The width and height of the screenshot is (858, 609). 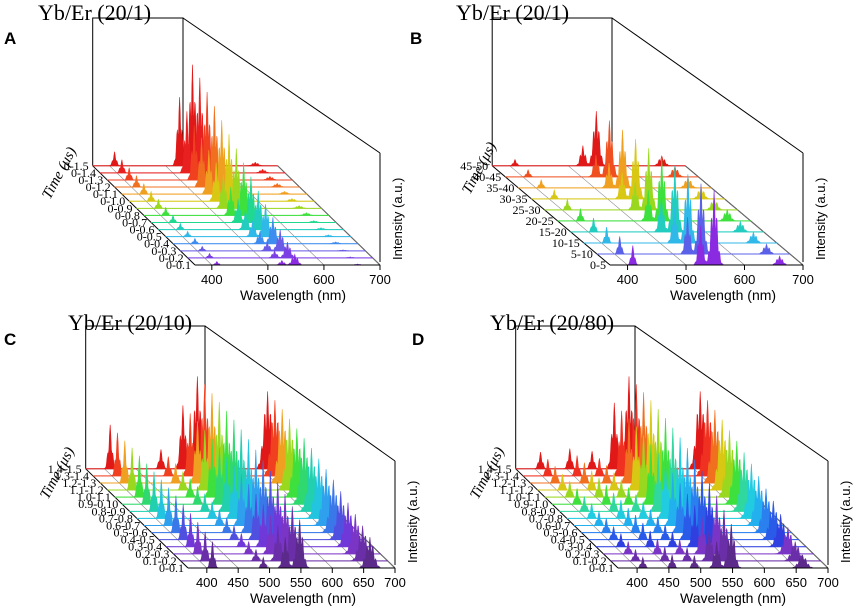 What do you see at coordinates (163, 251) in the screenshot?
I see `time-tick-label: 0-0.3` at bounding box center [163, 251].